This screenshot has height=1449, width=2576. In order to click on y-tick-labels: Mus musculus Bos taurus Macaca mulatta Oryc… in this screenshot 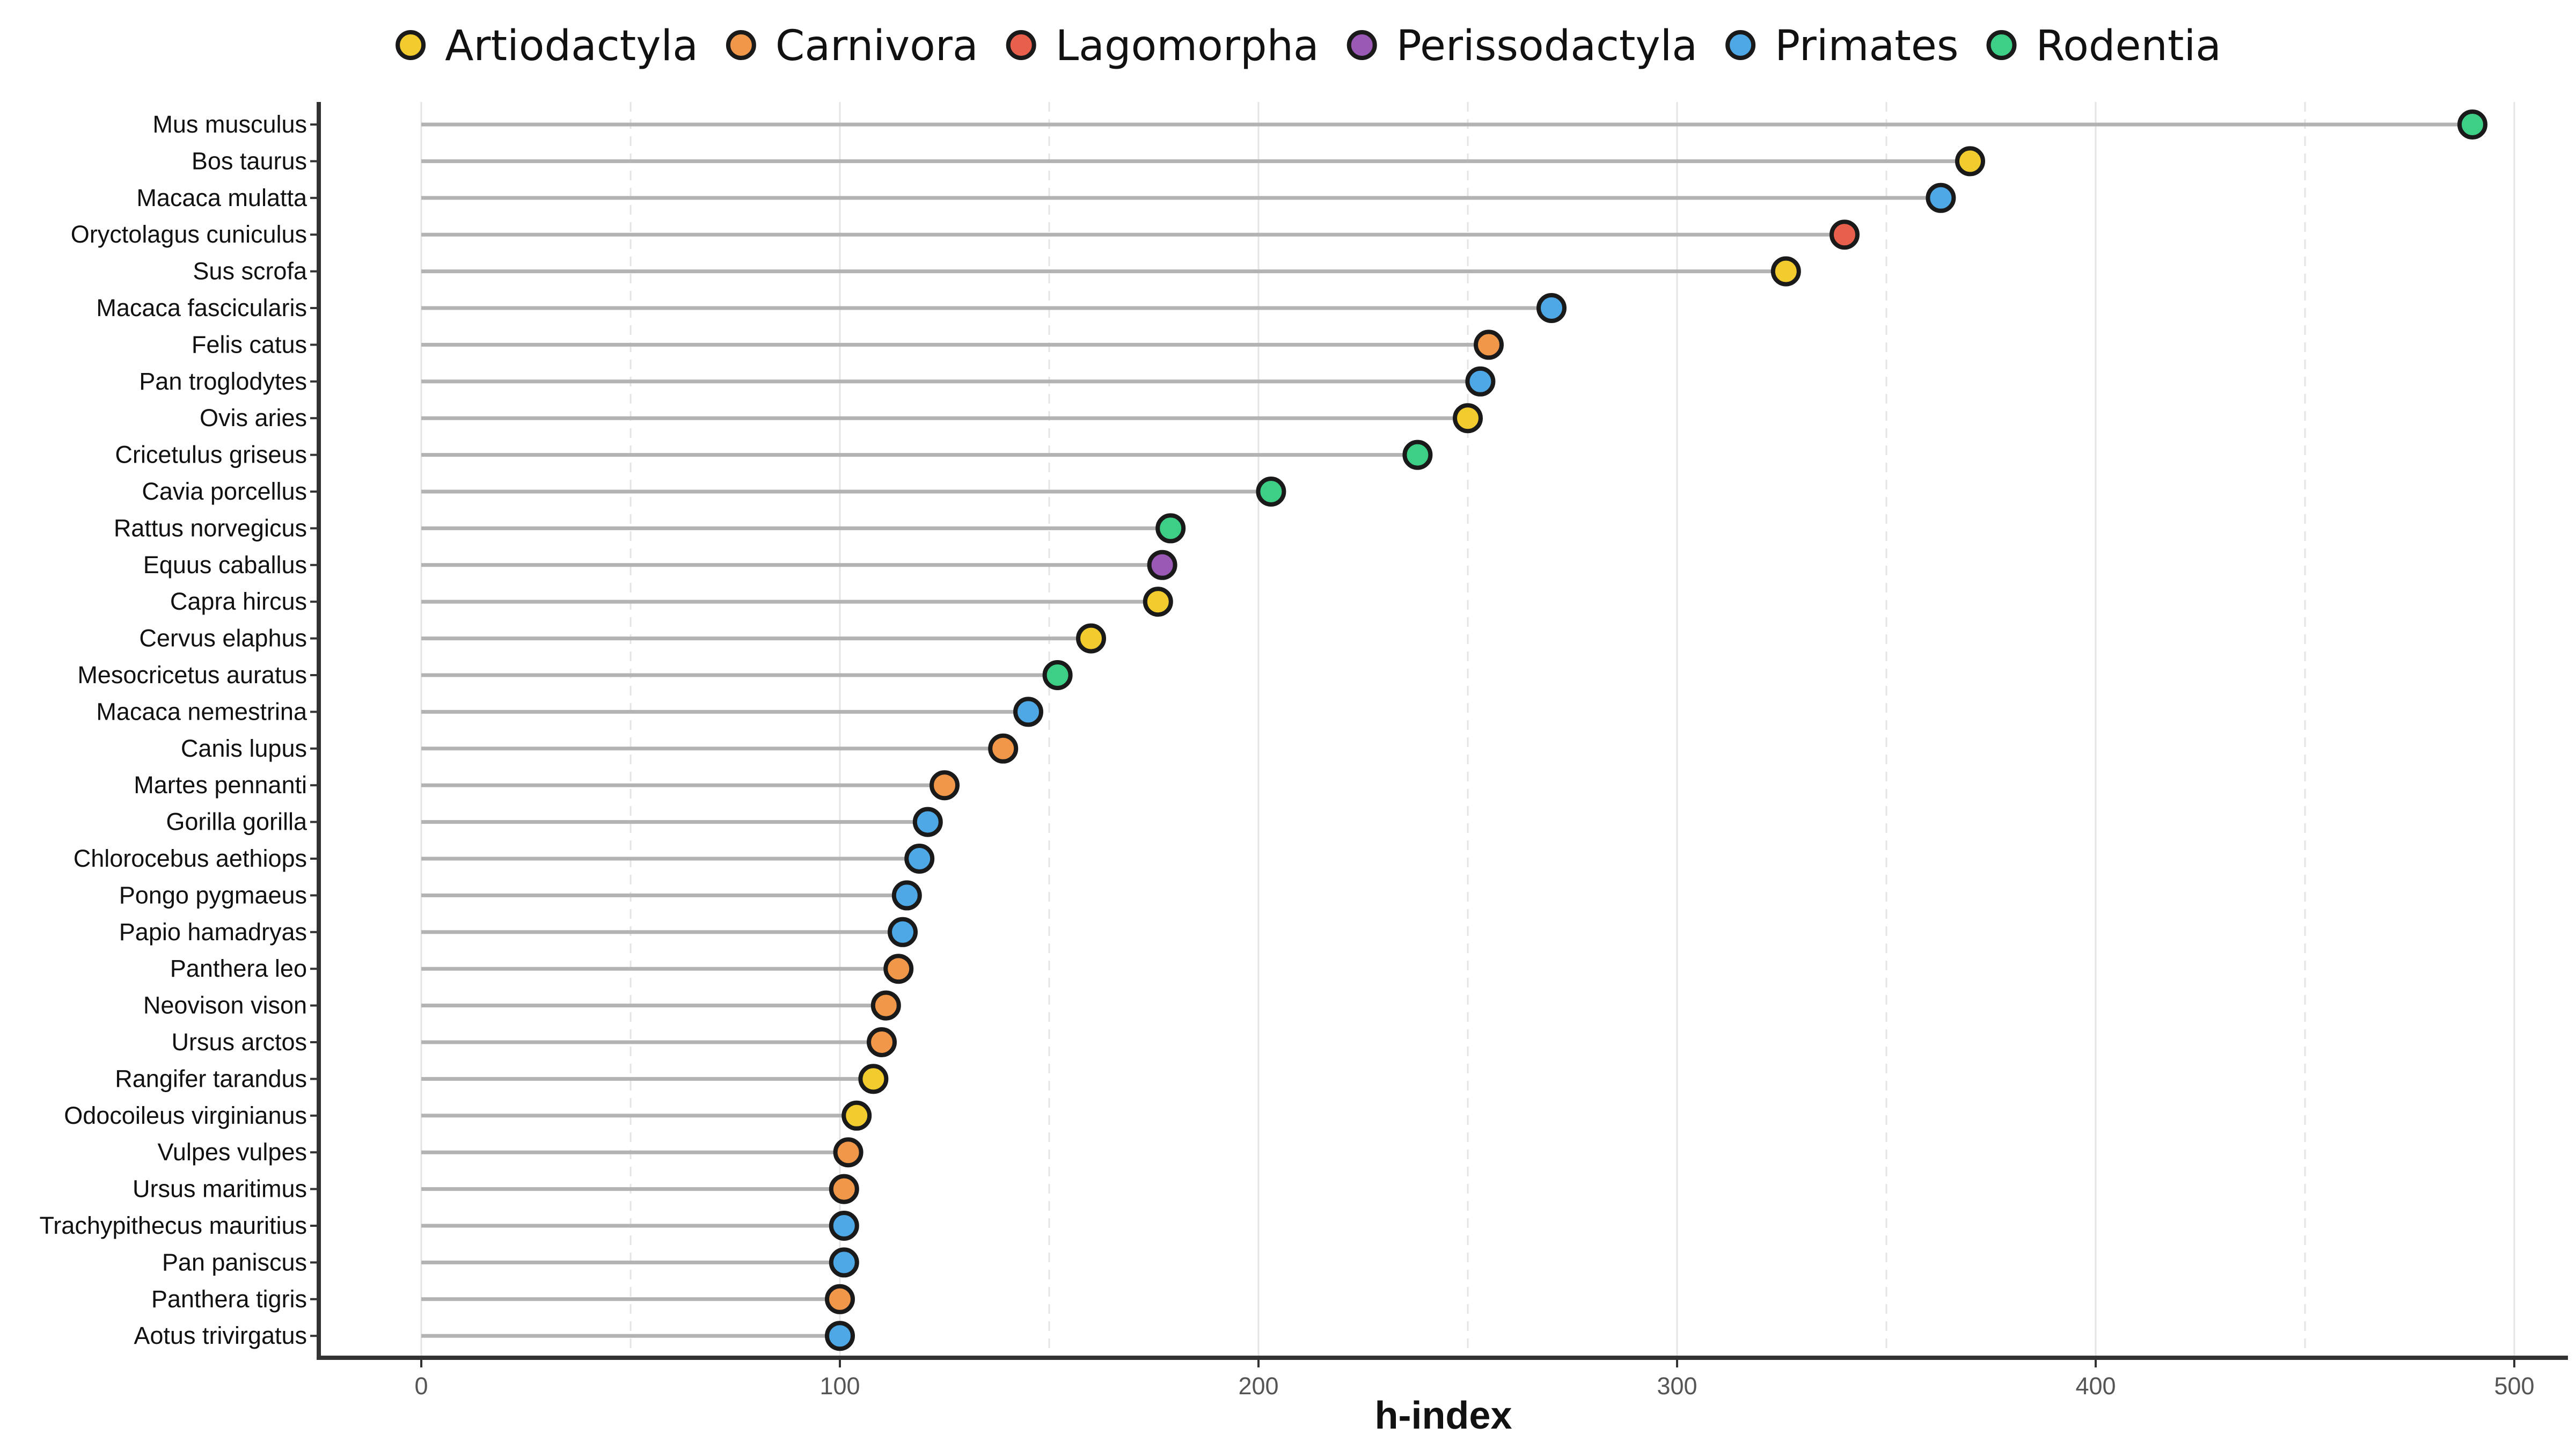, I will do `click(178, 730)`.